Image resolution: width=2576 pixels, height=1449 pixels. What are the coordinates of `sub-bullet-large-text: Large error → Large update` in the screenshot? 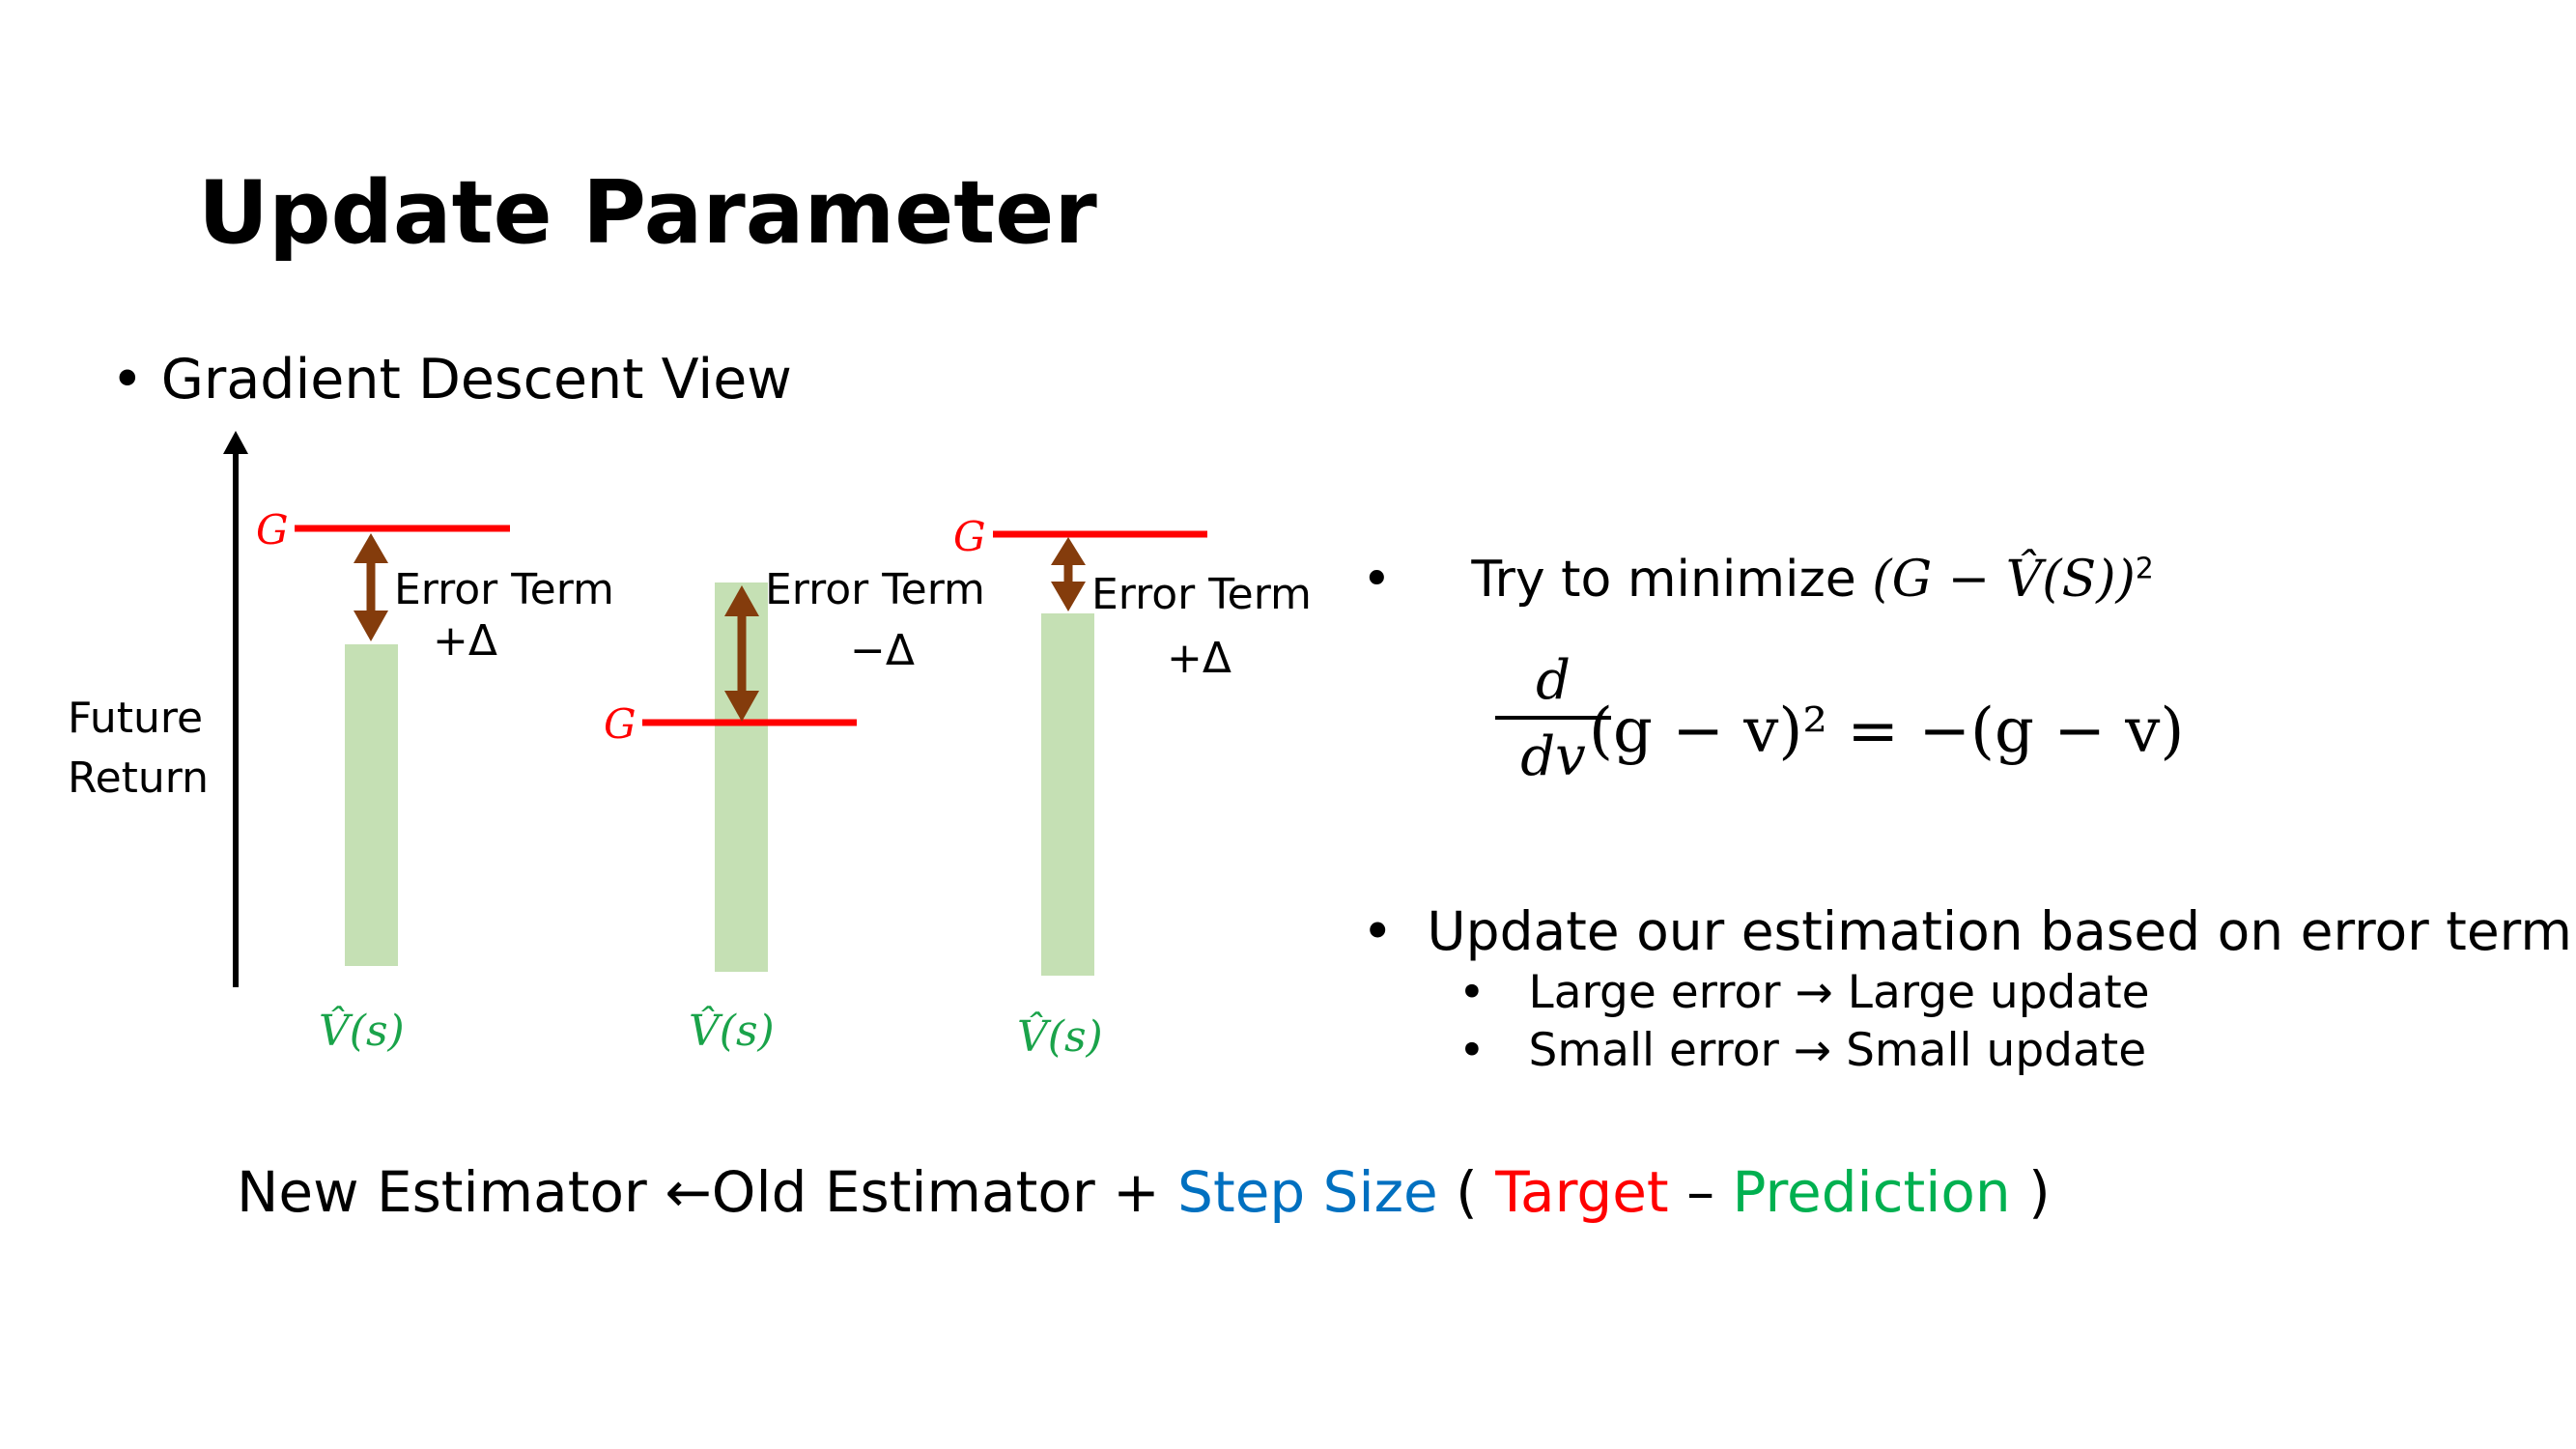 It's located at (1839, 992).